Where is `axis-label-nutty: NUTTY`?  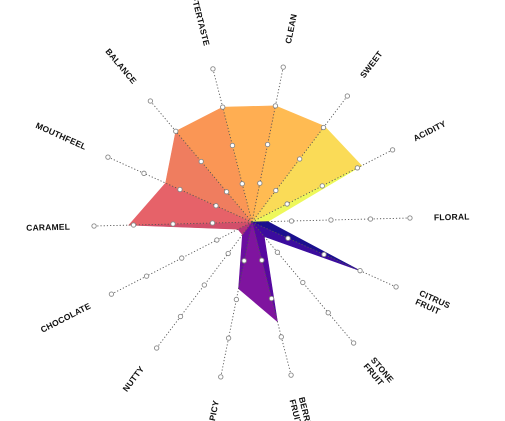
axis-label-nutty: NUTTY is located at coordinates (133, 379).